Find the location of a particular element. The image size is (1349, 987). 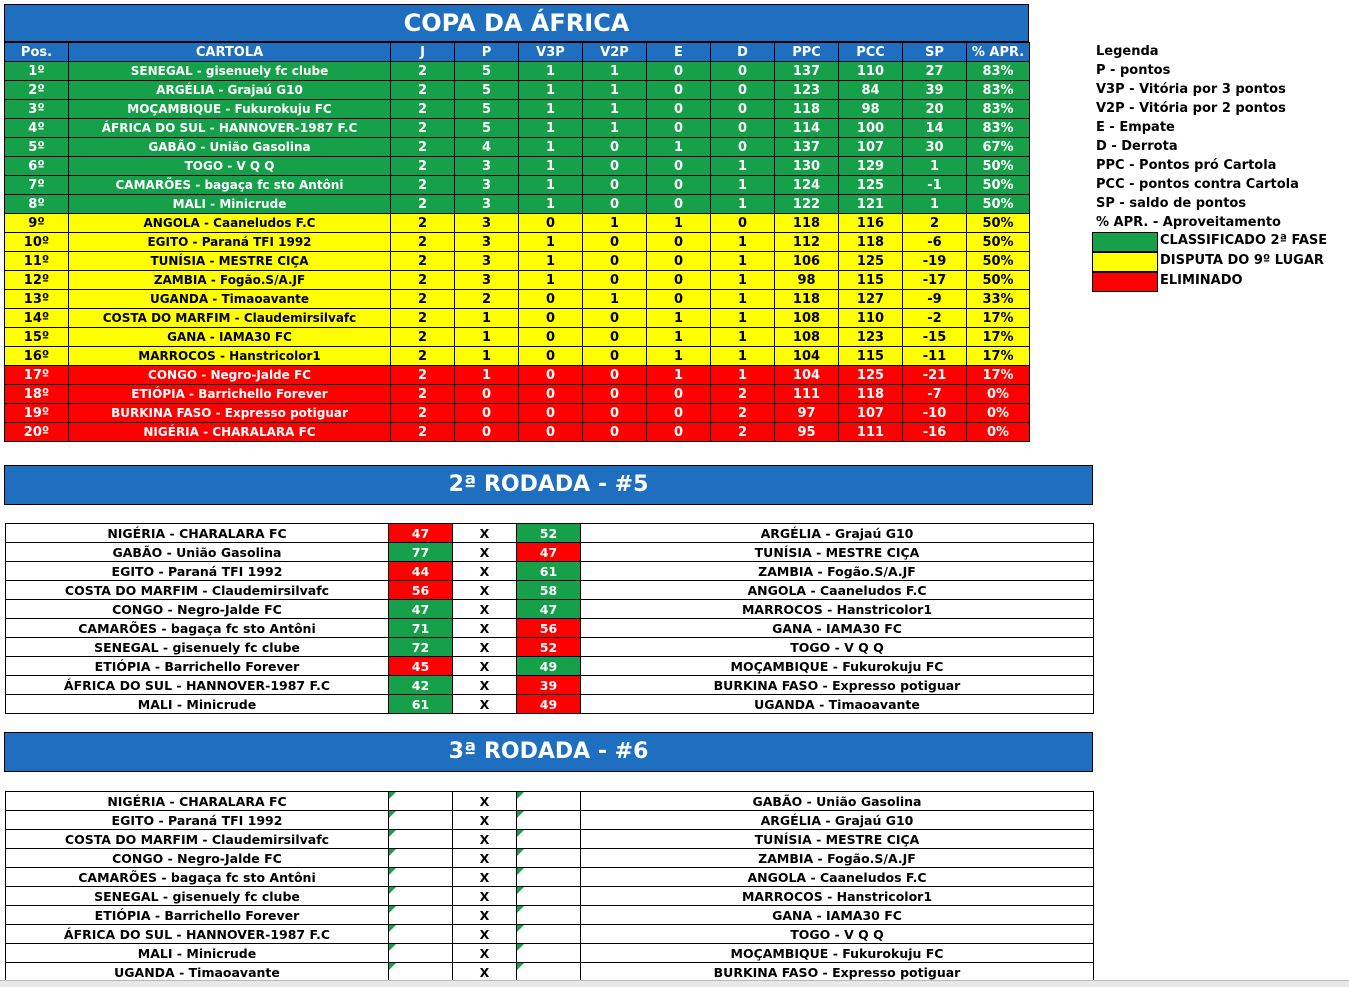

legend-label-eliminated: ELIMINADO is located at coordinates (1201, 280).